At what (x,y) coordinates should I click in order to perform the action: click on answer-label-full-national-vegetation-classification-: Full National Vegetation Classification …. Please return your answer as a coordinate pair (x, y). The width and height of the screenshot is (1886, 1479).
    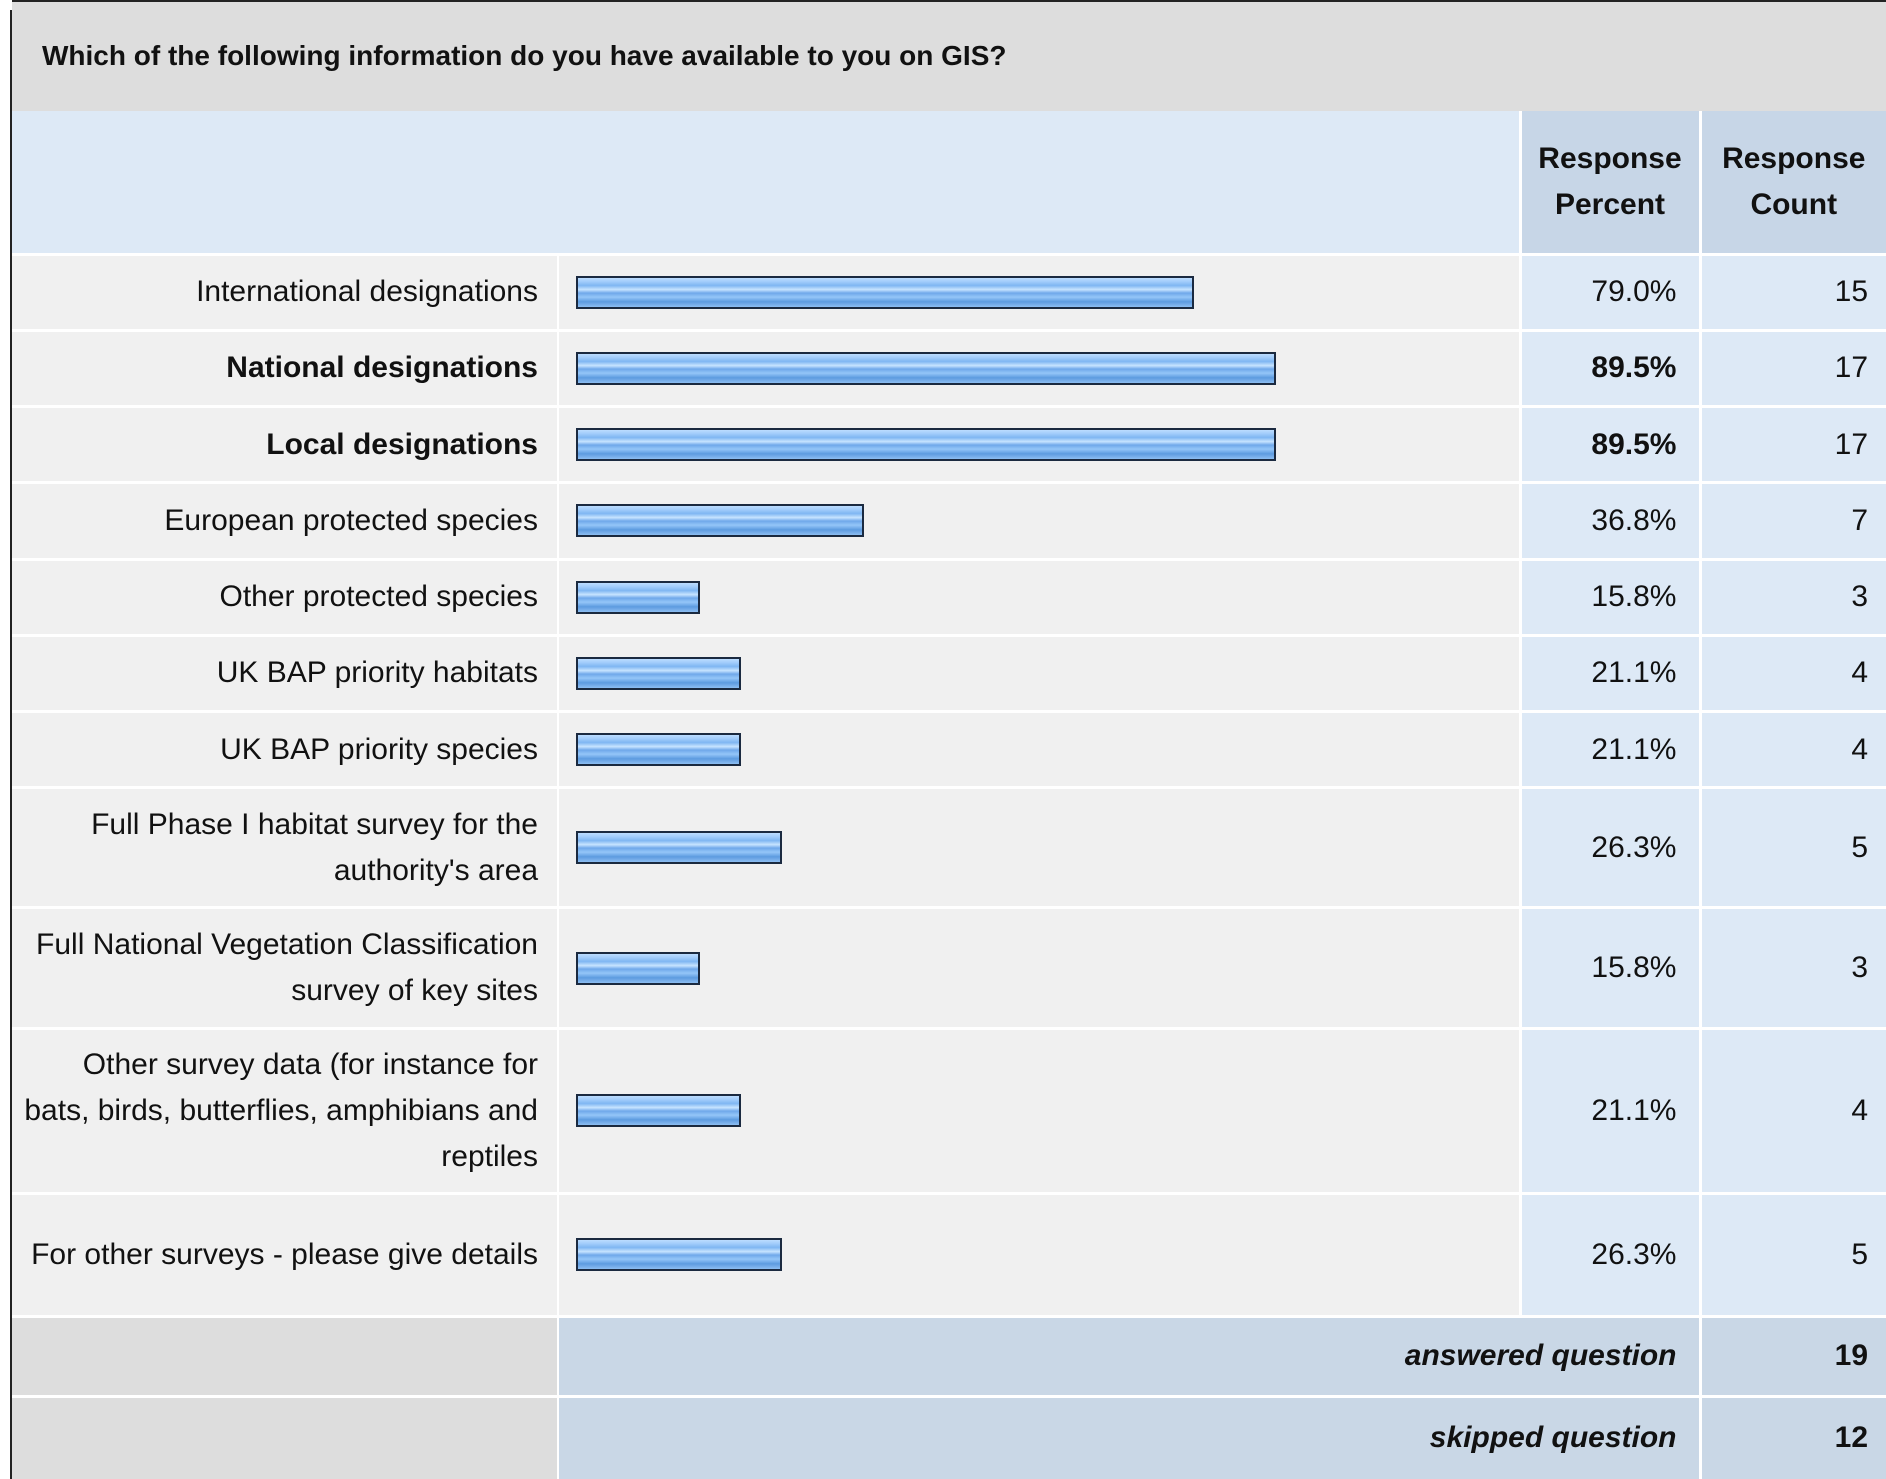
    Looking at the image, I should click on (285, 967).